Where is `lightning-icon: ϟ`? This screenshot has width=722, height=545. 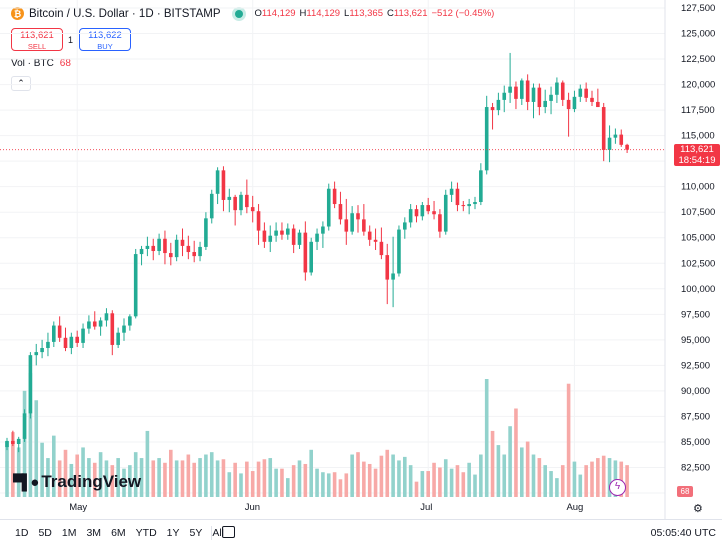
lightning-icon: ϟ is located at coordinates (617, 487).